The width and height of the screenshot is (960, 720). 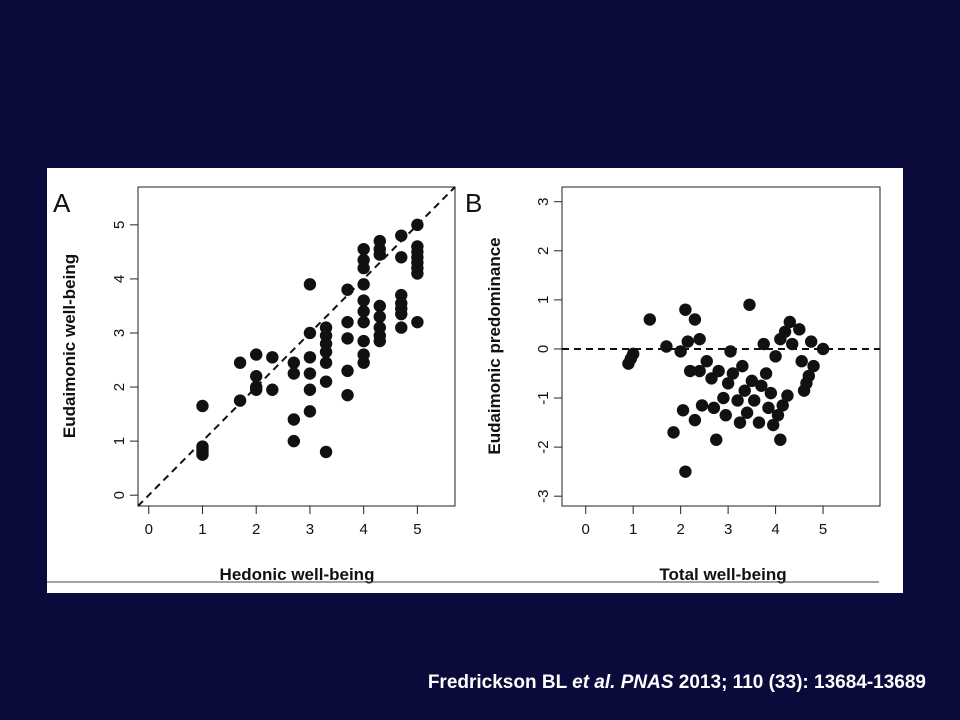 I want to click on panel-a-x-tick-label: 1, so click(x=202, y=529).